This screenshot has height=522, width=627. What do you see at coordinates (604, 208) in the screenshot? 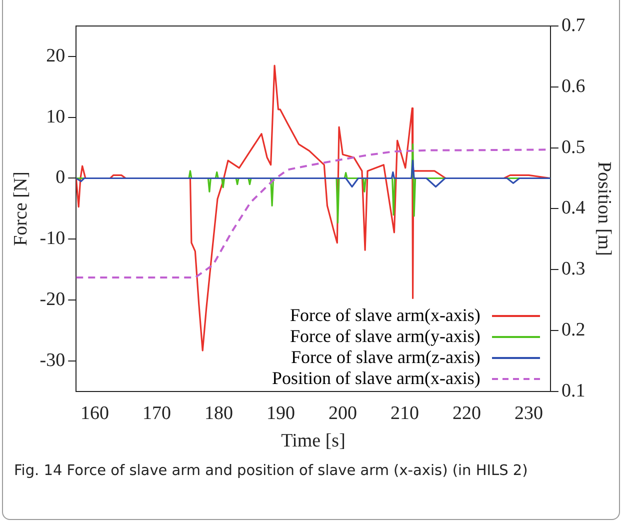
I see `y2-axis-title: Position [m]` at bounding box center [604, 208].